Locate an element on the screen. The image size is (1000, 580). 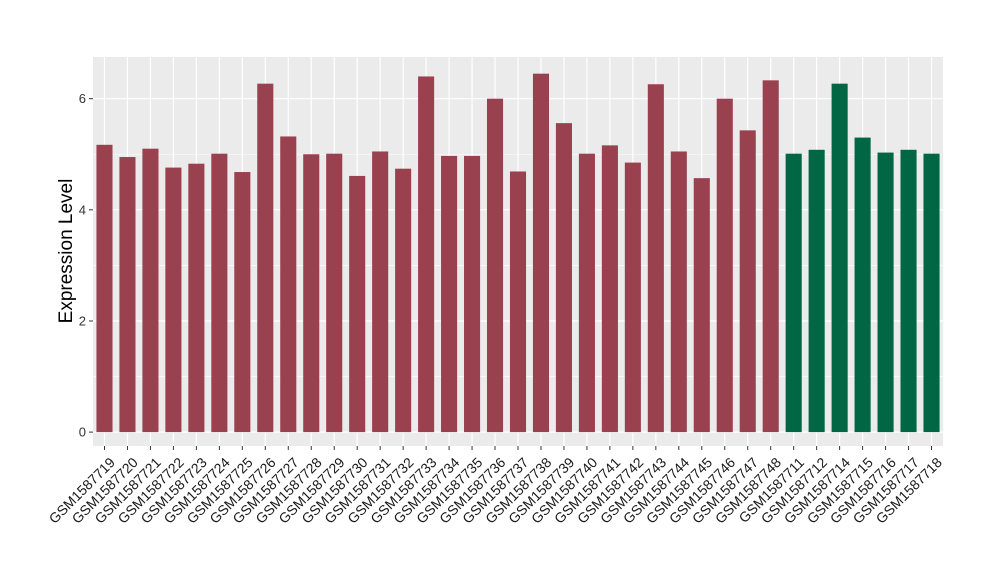
y-axis-title: Expression Level is located at coordinates (66, 251).